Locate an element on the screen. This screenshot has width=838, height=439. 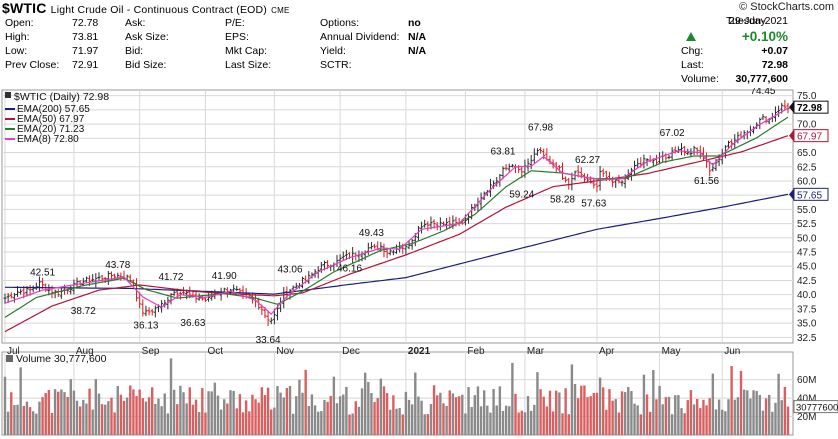
price-tag-label: 72.98 is located at coordinates (809, 108).